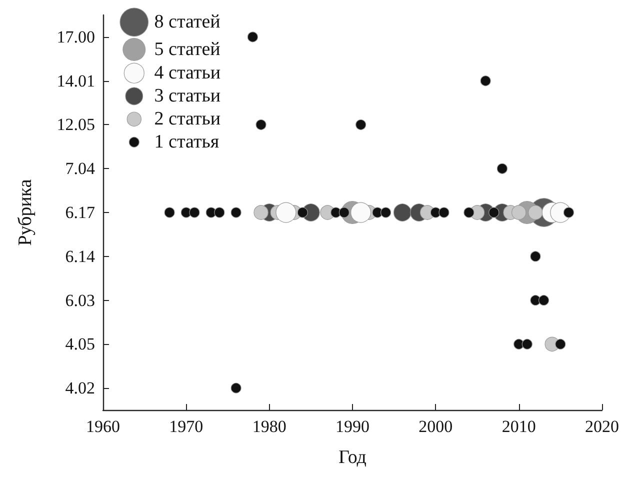 This screenshot has height=479, width=631. Describe the element at coordinates (75, 124) in the screenshot. I see `y-tick-label: 12.05` at that location.